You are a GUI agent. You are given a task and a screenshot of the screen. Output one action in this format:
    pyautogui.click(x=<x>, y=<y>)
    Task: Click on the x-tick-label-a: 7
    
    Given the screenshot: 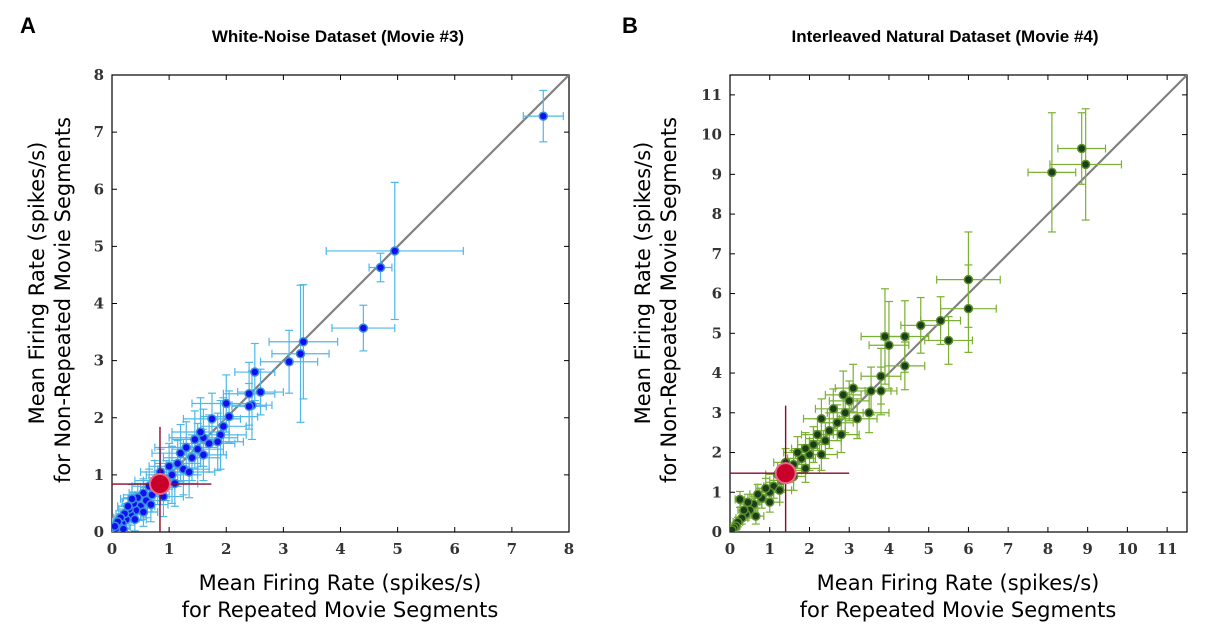 What is the action you would take?
    pyautogui.click(x=512, y=549)
    